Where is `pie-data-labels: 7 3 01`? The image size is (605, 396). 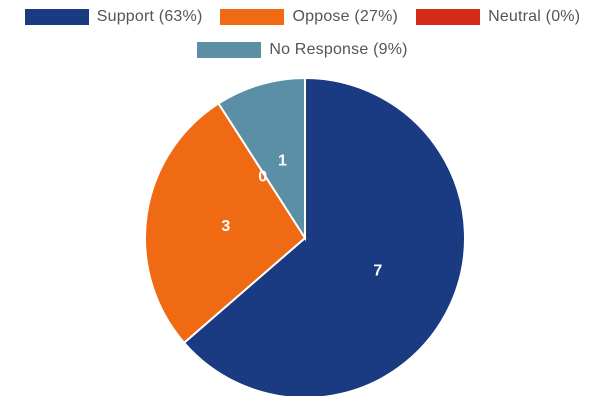
pie-data-labels: 7 3 01 is located at coordinates (301, 215).